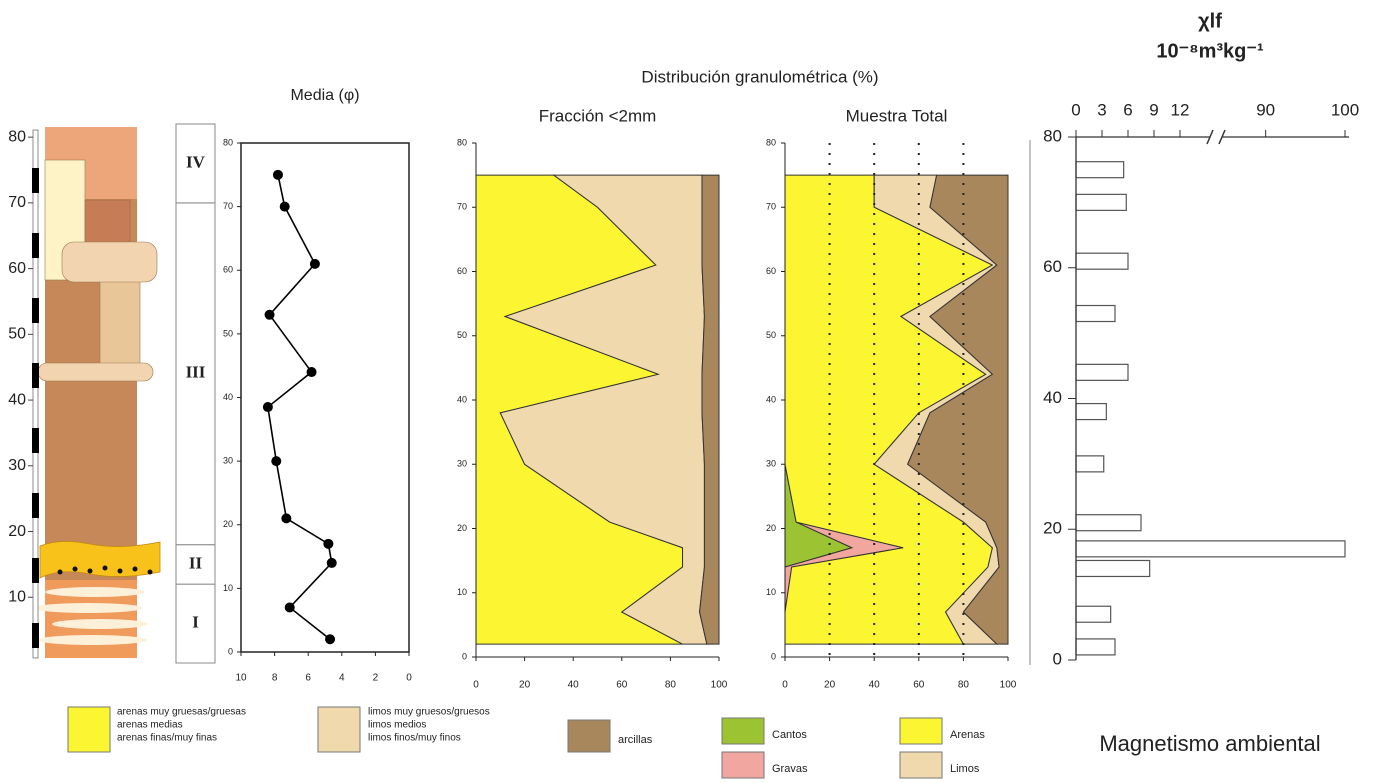 The width and height of the screenshot is (1389, 783). Describe the element at coordinates (196, 562) in the screenshot. I see `unit-label: II` at that location.